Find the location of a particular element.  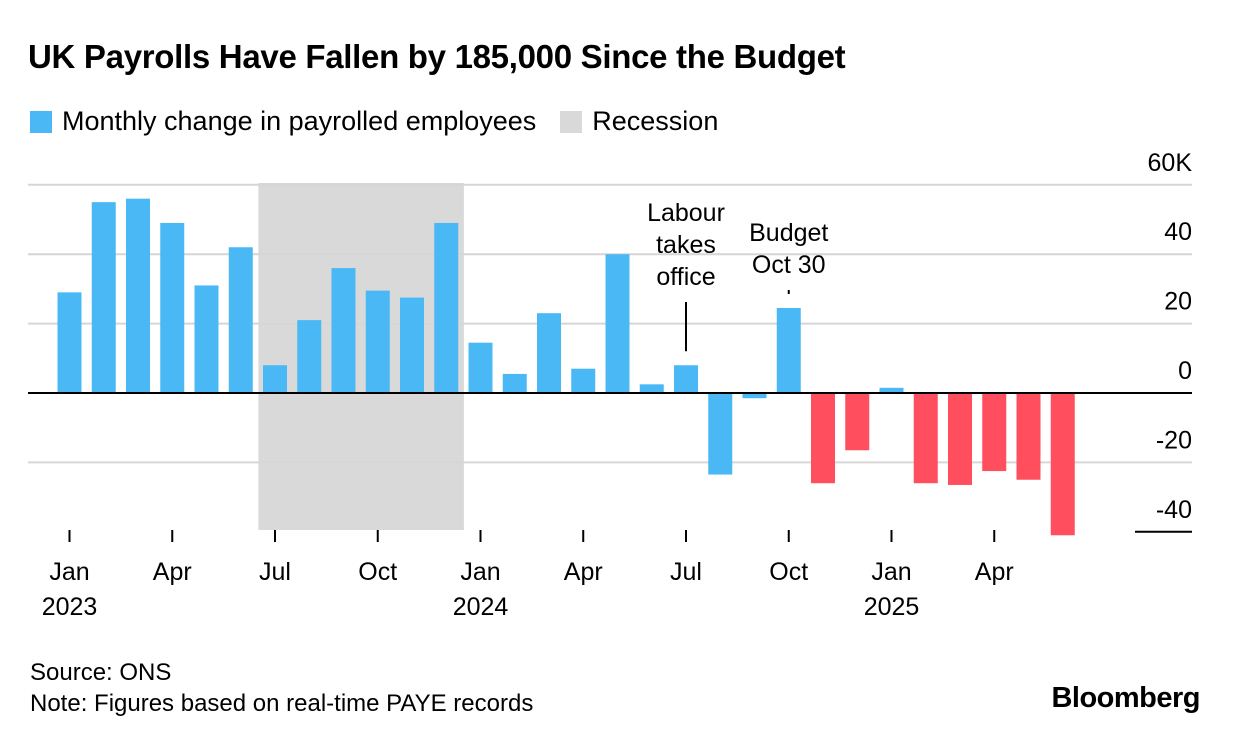

legend-label-monthly: Monthly change in payrolled employees is located at coordinates (299, 121).